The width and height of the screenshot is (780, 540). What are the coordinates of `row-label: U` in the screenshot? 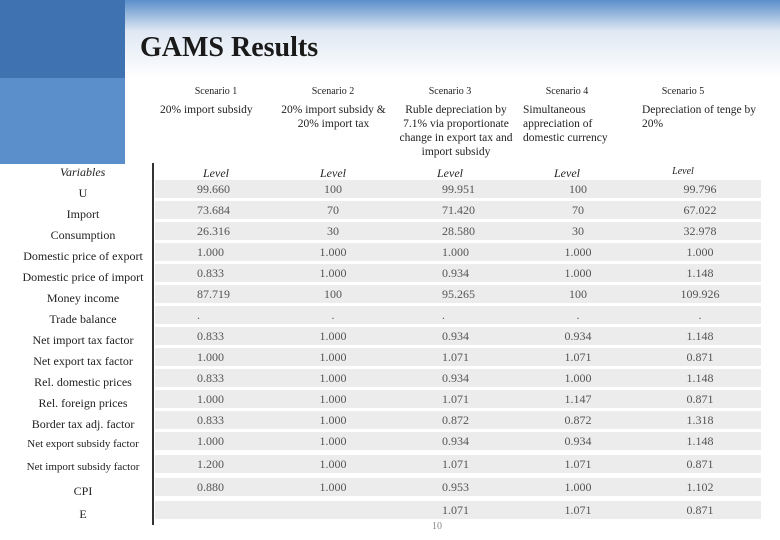 It's located at (83, 193).